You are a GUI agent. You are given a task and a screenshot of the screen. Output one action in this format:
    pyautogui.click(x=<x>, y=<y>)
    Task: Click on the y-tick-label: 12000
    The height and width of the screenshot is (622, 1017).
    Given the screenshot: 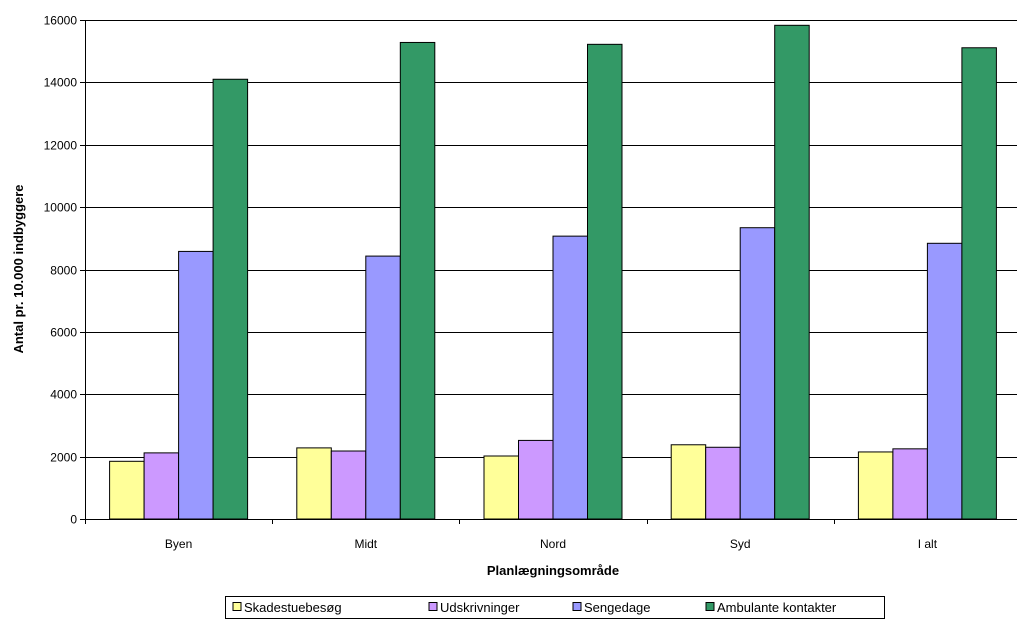 What is the action you would take?
    pyautogui.click(x=61, y=146)
    